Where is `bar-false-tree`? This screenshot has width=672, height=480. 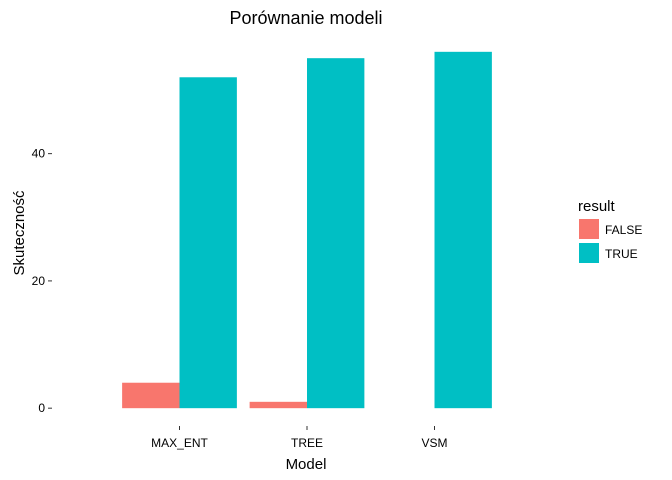 bar-false-tree is located at coordinates (278, 405).